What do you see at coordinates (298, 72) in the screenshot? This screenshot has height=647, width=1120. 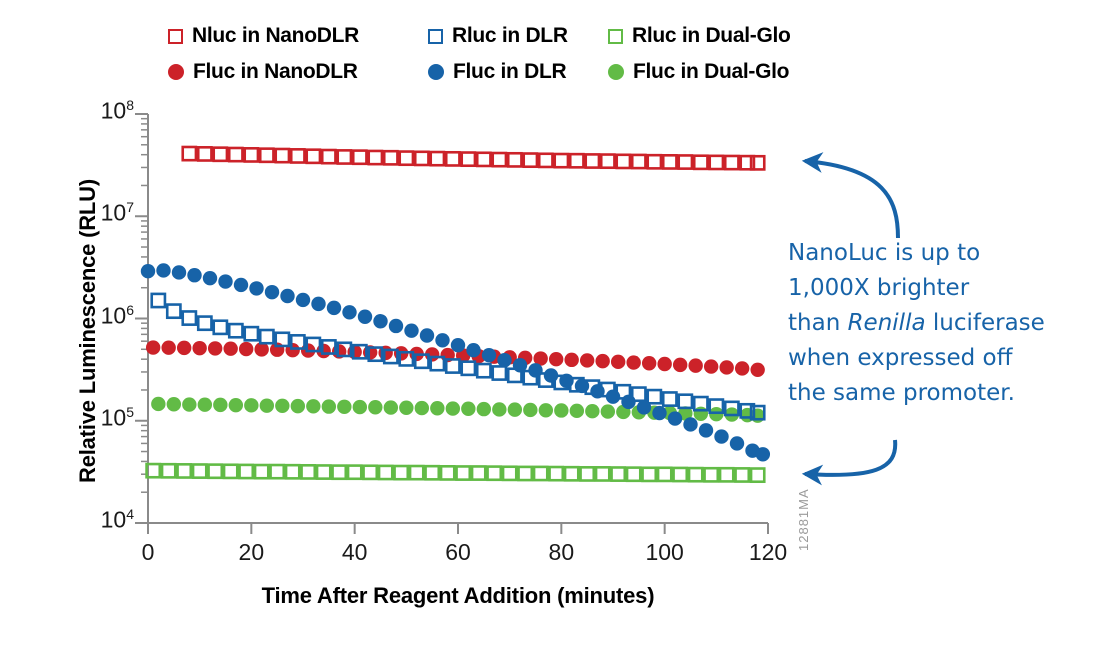 I see `legend-item-fluc-in-nanodlr: Fluc in NanoDLR` at bounding box center [298, 72].